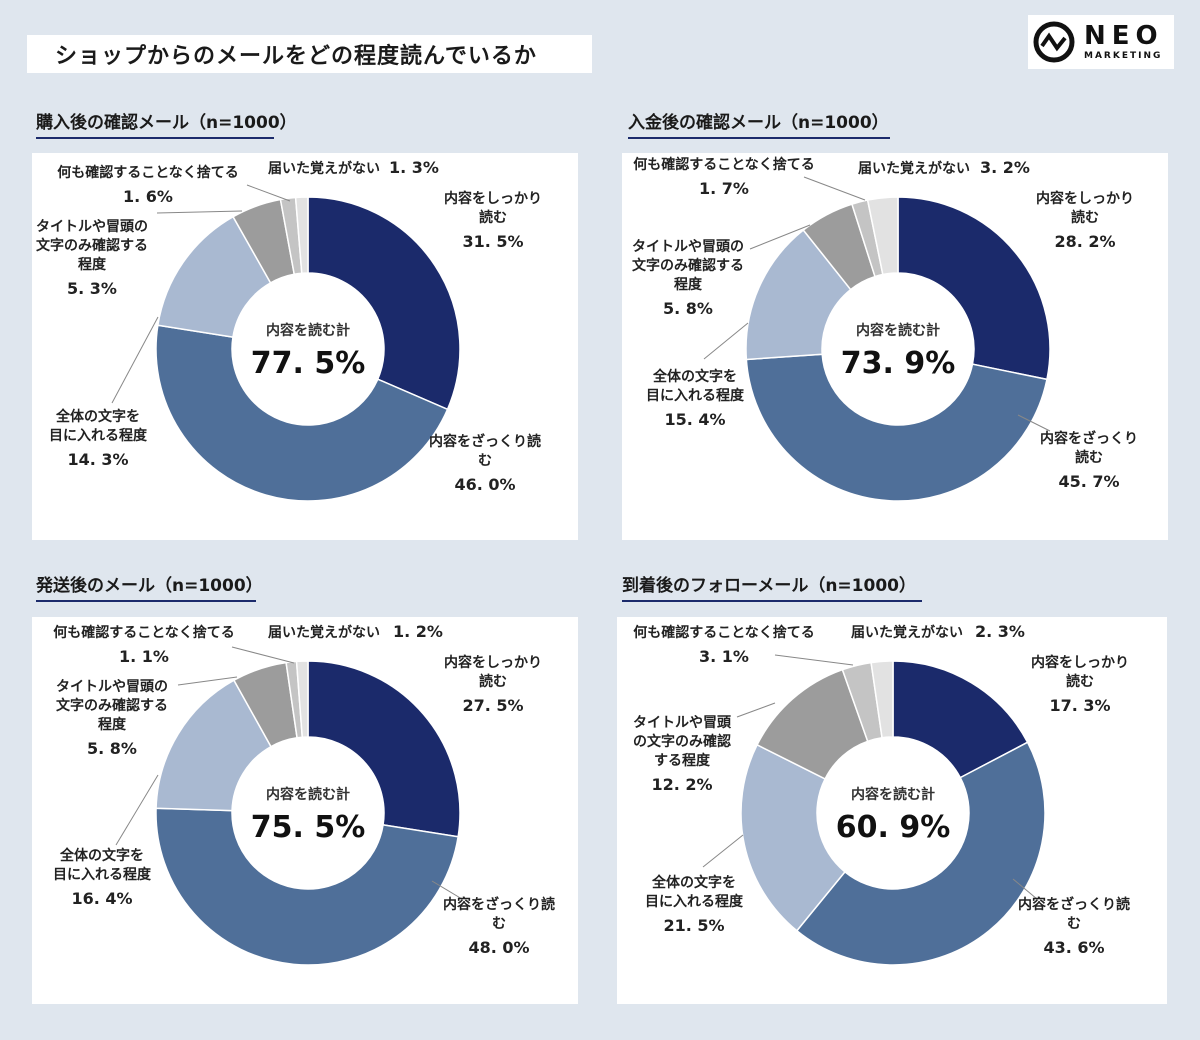  I want to click on logo-subtitle: MARKETING, so click(1123, 56).